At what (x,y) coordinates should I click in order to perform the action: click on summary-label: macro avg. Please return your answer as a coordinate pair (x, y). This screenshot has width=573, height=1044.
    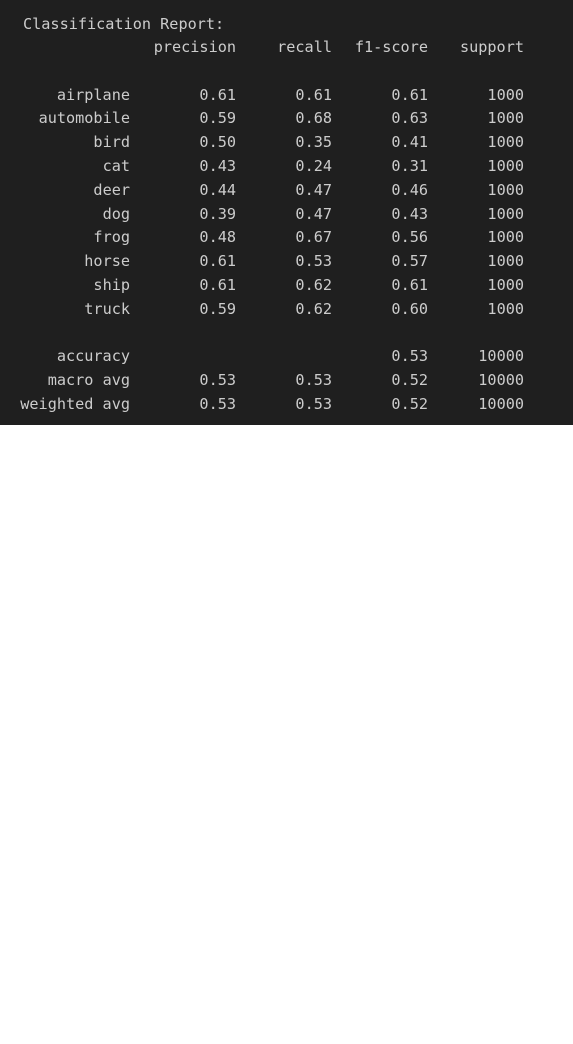
    Looking at the image, I should click on (88, 380).